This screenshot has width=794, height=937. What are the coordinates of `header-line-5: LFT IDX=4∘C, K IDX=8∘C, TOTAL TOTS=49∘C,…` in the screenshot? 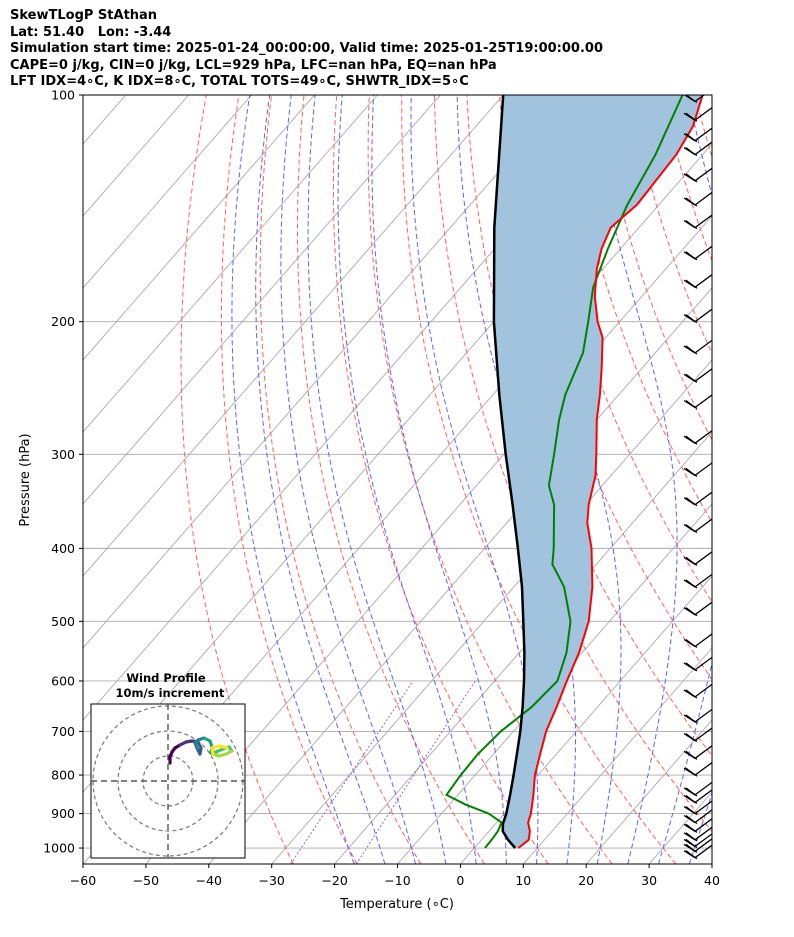 It's located at (239, 82).